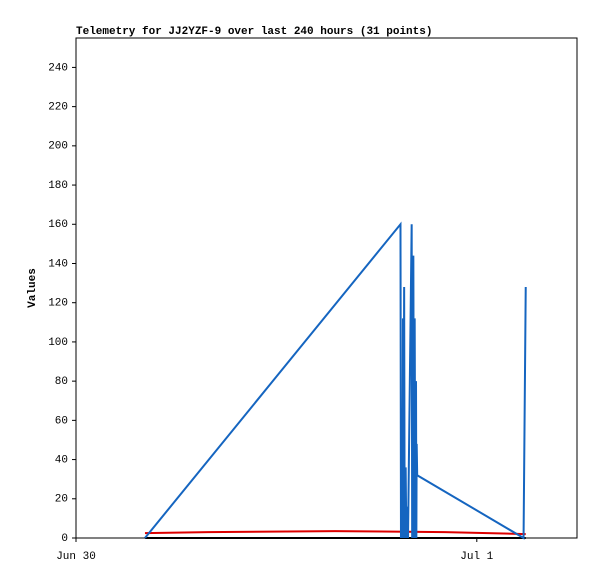 This screenshot has width=597, height=584. I want to click on series-line, so click(335, 533).